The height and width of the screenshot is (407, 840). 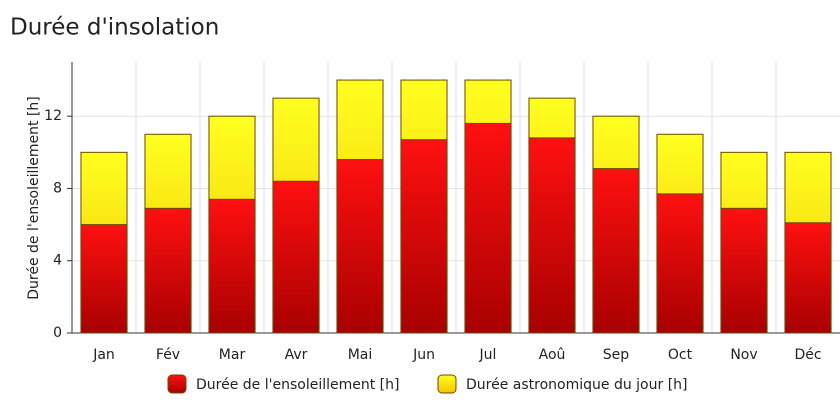 What do you see at coordinates (680, 355) in the screenshot?
I see `x-tick-label: Oct` at bounding box center [680, 355].